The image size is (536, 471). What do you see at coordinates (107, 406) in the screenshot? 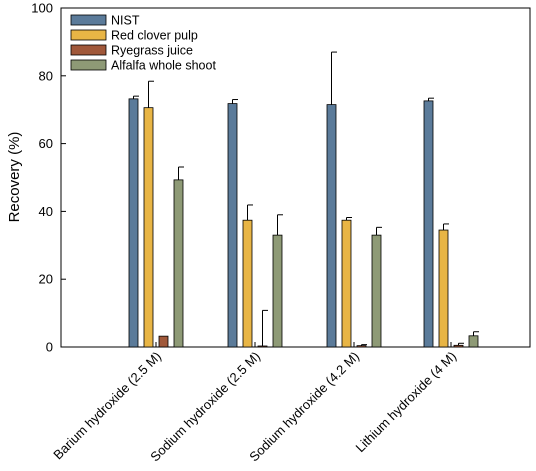
I see `category-label: Barium hydroxide (2.5 M)` at bounding box center [107, 406].